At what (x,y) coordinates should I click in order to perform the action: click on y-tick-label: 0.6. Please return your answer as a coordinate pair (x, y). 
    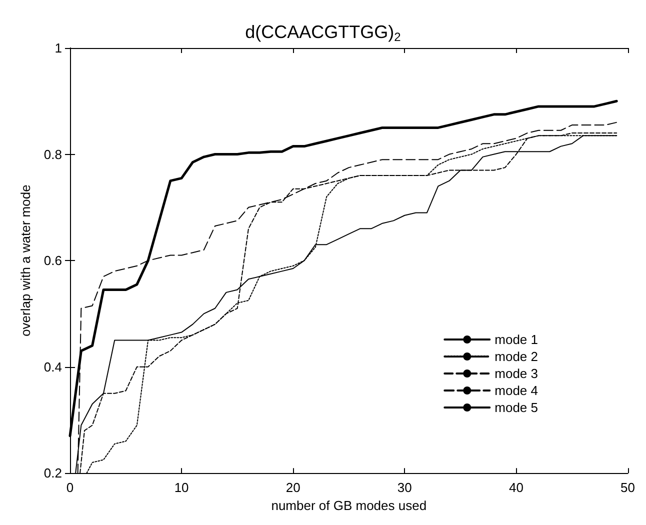
    Looking at the image, I should click on (53, 260).